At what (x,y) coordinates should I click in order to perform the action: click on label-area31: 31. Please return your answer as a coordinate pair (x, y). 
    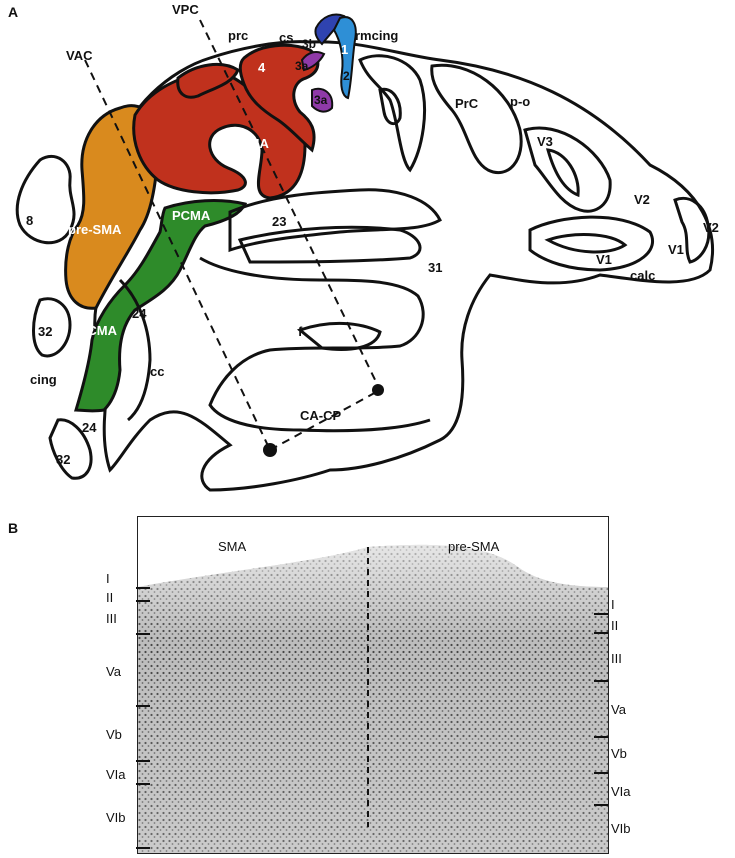
    Looking at the image, I should click on (435, 267).